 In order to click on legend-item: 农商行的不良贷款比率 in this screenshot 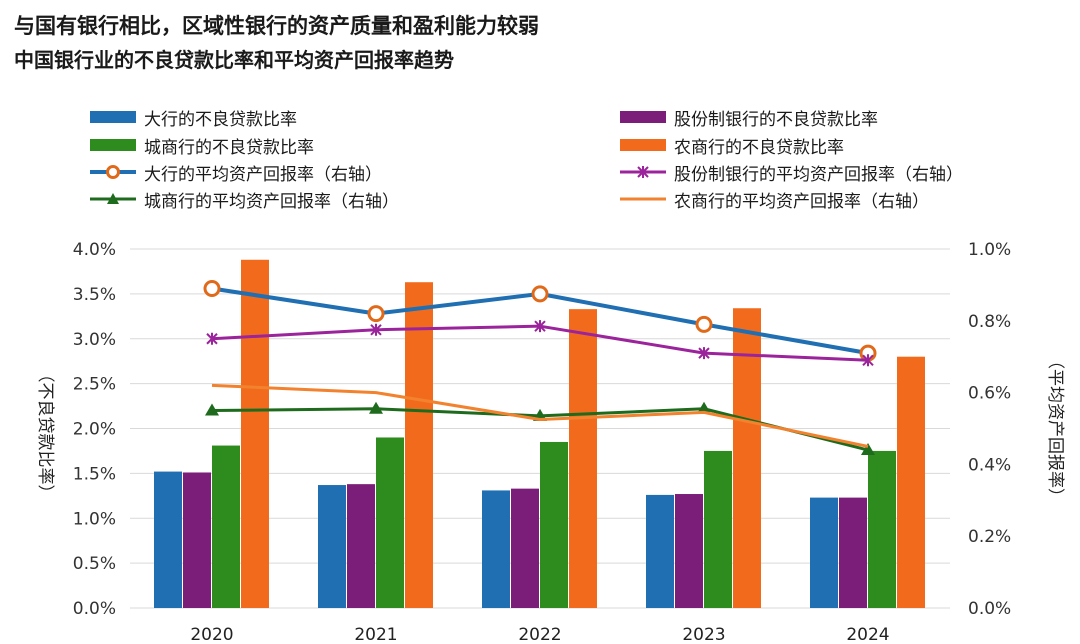, I will do `click(732, 145)`.